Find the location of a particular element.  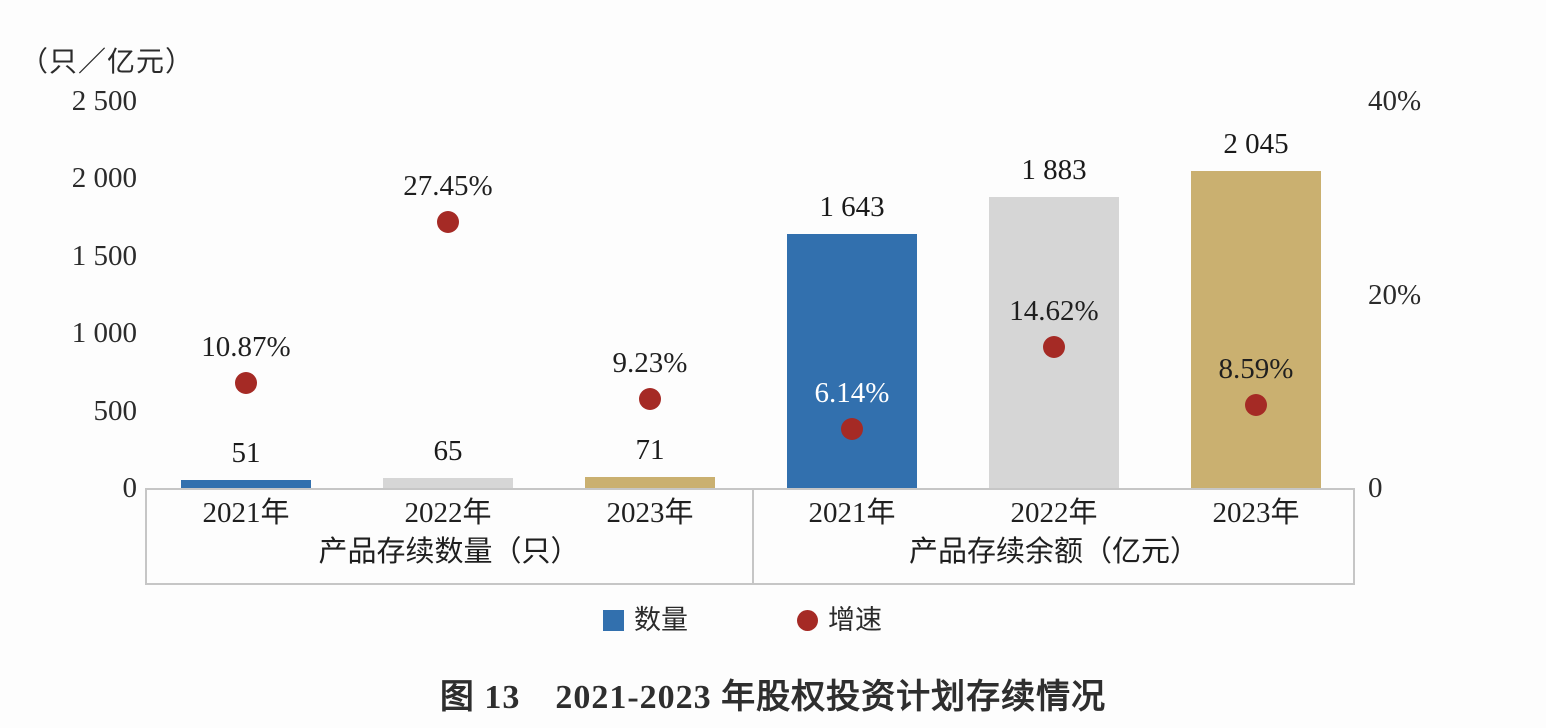

right-axis-tick: 40% is located at coordinates (1395, 101).